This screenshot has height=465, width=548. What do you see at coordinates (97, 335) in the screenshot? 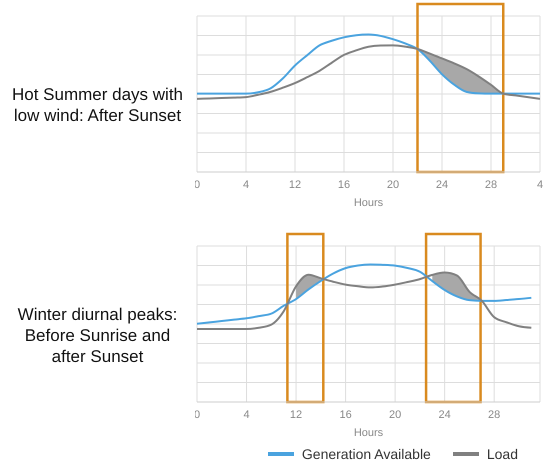
I see `text: Winter diurnal peaks: Before Sunrise and after Sunset` at bounding box center [97, 335].